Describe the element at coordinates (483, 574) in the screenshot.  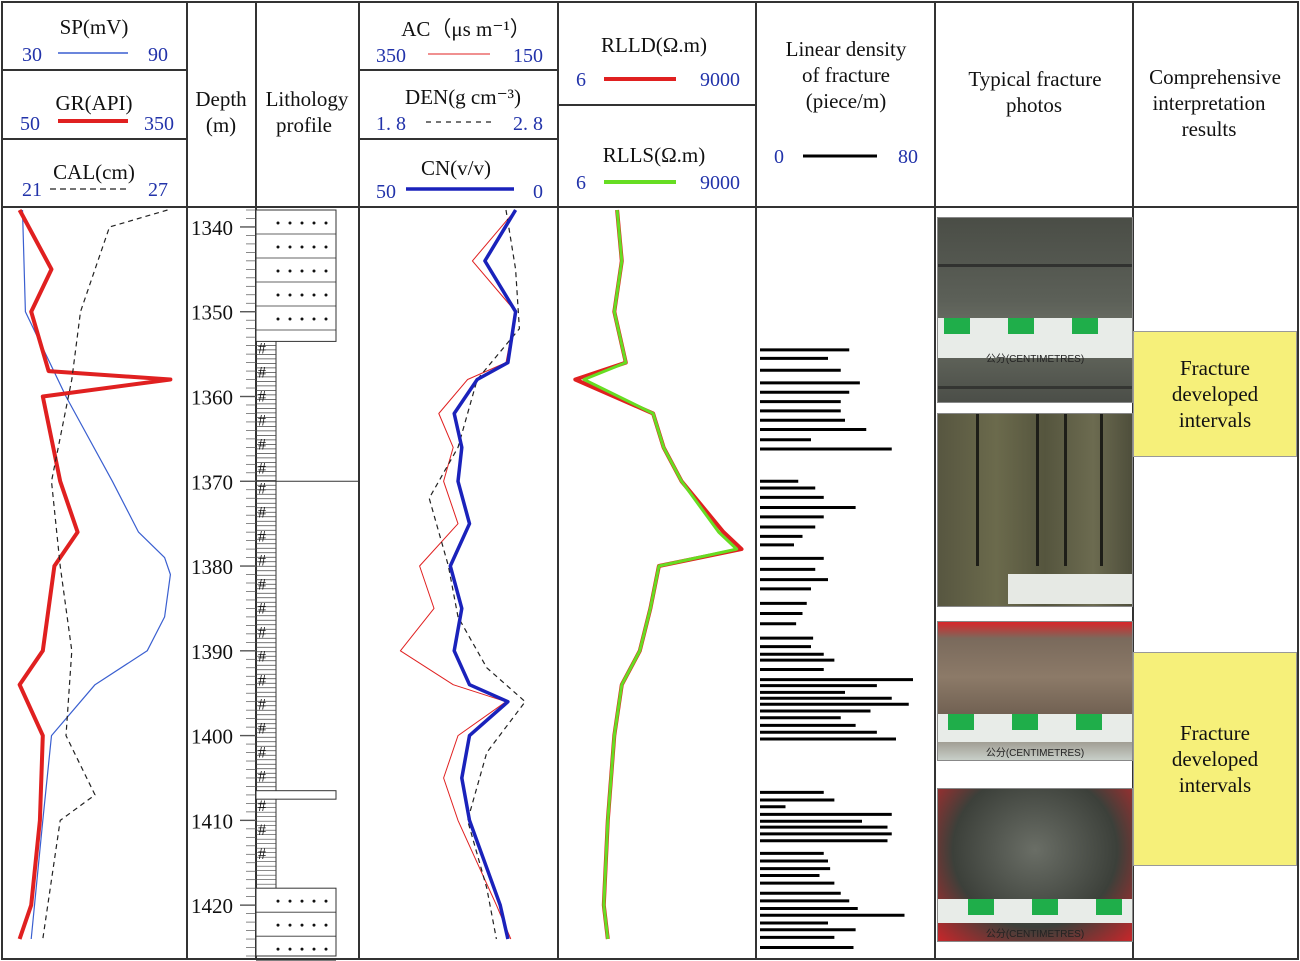
I see `curve-cn-v-v-` at that location.